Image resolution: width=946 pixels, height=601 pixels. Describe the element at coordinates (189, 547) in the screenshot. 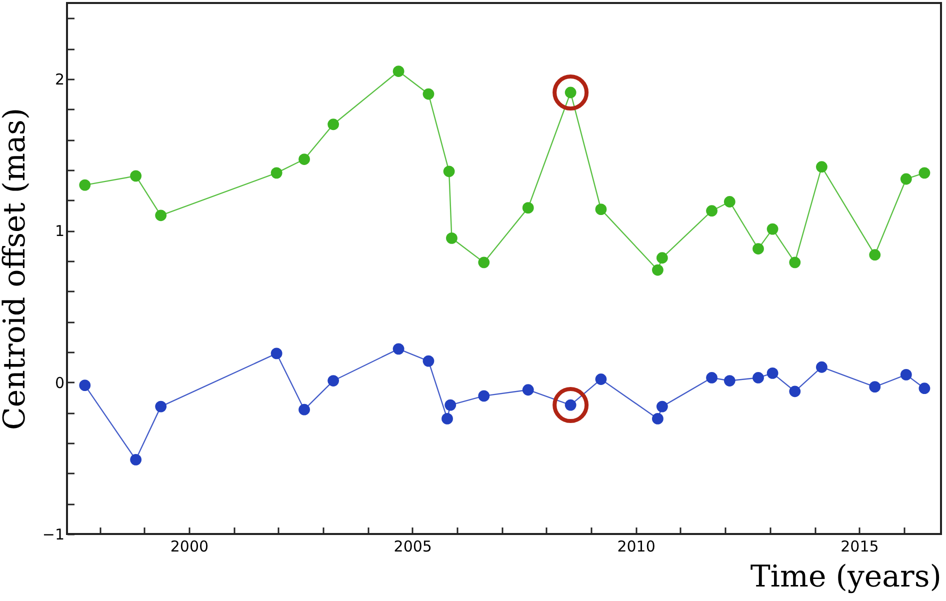

I see `x-tick-label: 2000` at that location.